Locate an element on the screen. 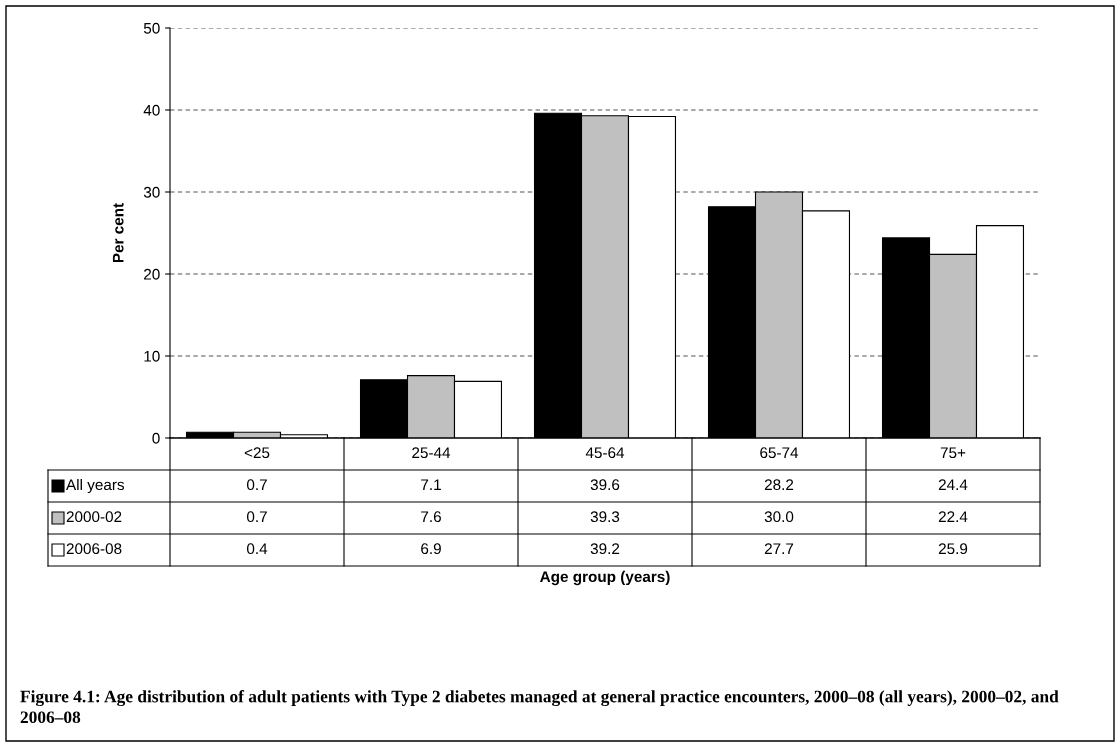 The height and width of the screenshot is (747, 1120). data-label: 22.4 is located at coordinates (953, 516).